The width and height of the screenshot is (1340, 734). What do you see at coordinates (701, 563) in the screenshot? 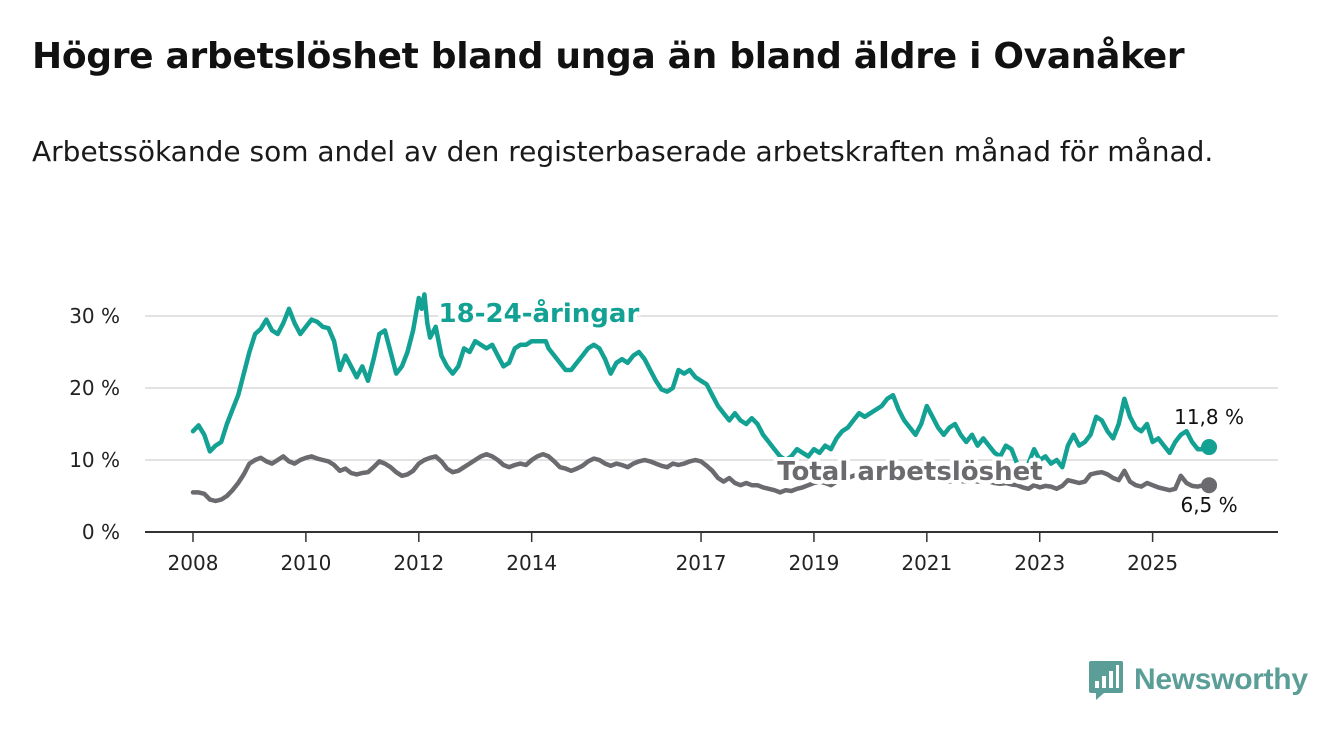
I see `x-tick-label: 2017` at bounding box center [701, 563].